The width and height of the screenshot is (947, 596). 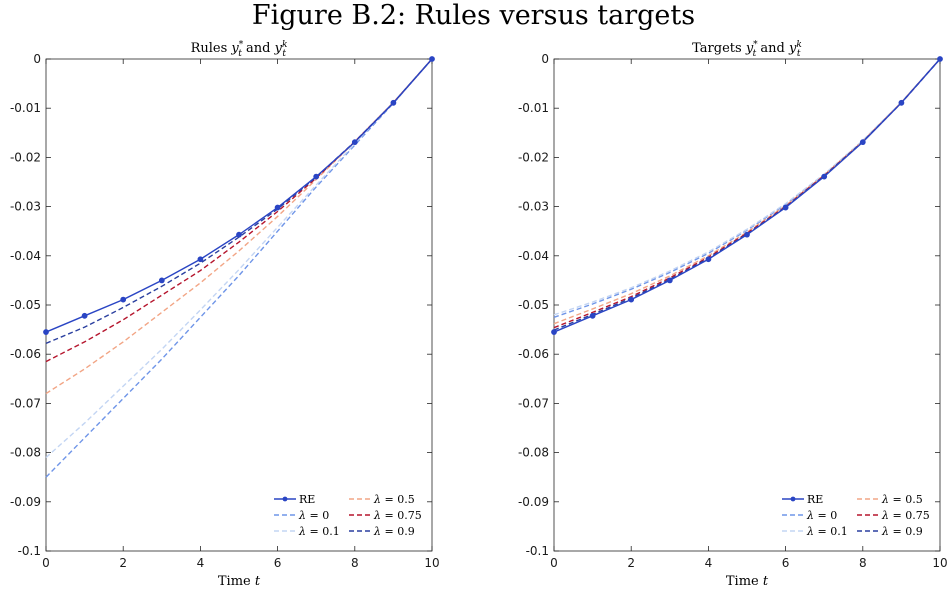 What do you see at coordinates (239, 49) in the screenshot?
I see `panel-title: Rules y* t and yk t` at bounding box center [239, 49].